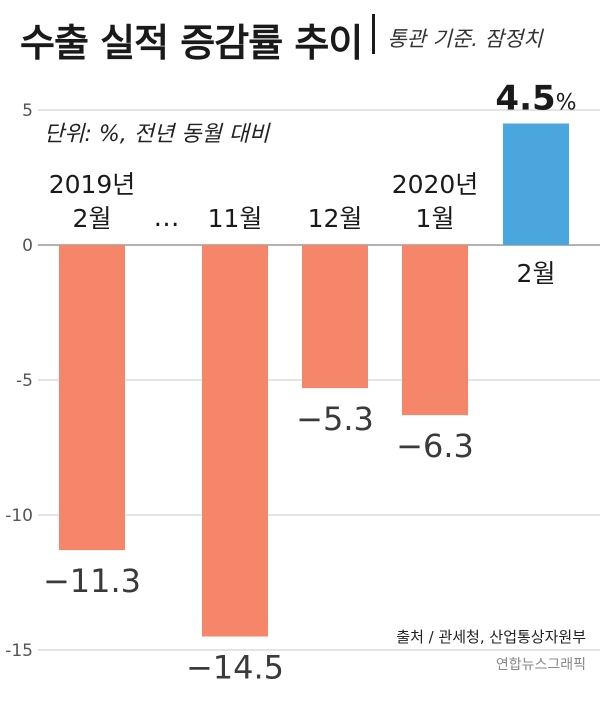 The height and width of the screenshot is (703, 600). I want to click on title-block: 수출 실적 증감률 추이 통관 기준. 잠정치, so click(281, 34).